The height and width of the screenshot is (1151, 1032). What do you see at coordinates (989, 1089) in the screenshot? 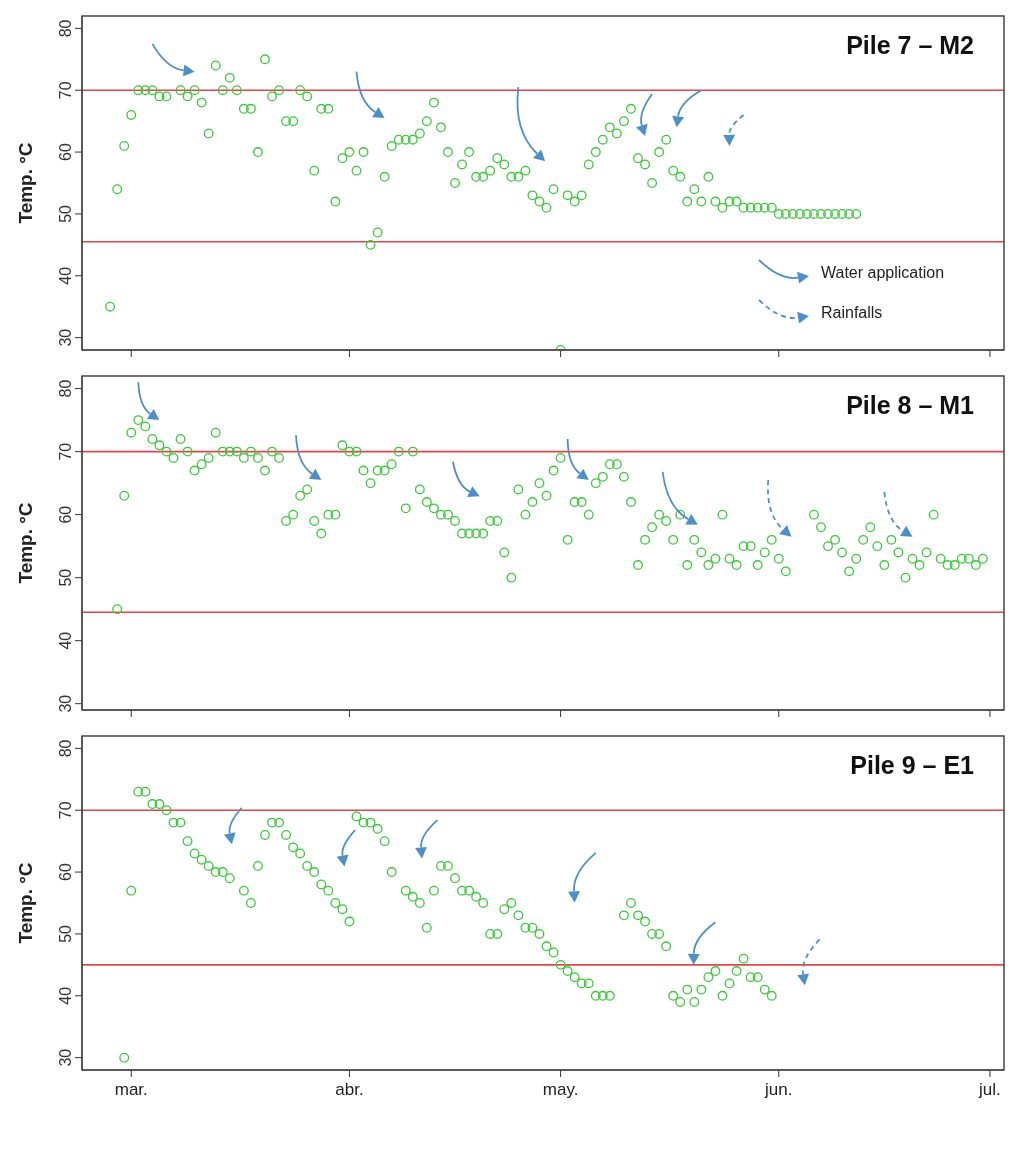
I see `x-tick-label: jul.` at bounding box center [989, 1089].